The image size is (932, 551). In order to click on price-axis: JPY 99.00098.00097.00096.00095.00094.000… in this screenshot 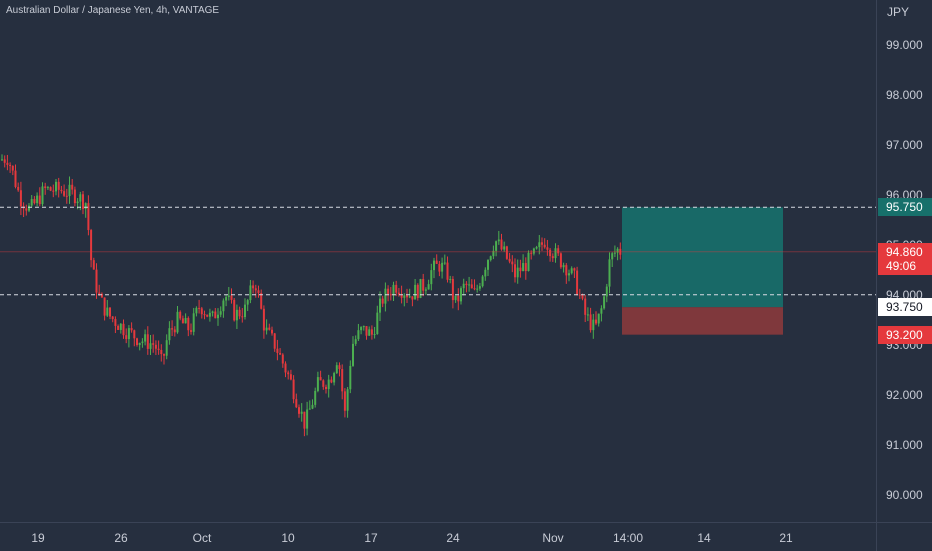, I will do `click(904, 261)`.